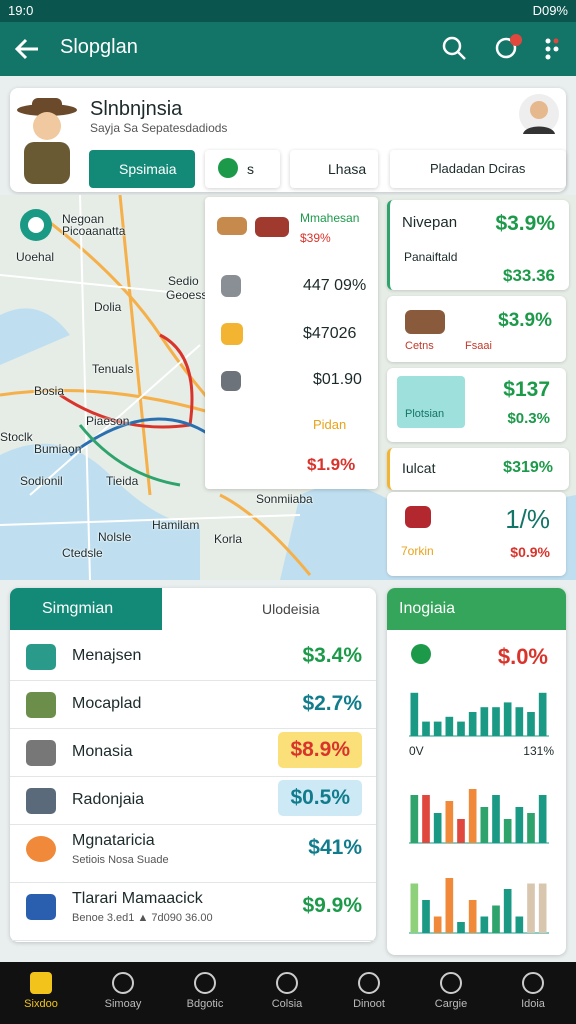  What do you see at coordinates (478, 169) in the screenshot?
I see `filter-chip: Pladadan Dciras` at bounding box center [478, 169].